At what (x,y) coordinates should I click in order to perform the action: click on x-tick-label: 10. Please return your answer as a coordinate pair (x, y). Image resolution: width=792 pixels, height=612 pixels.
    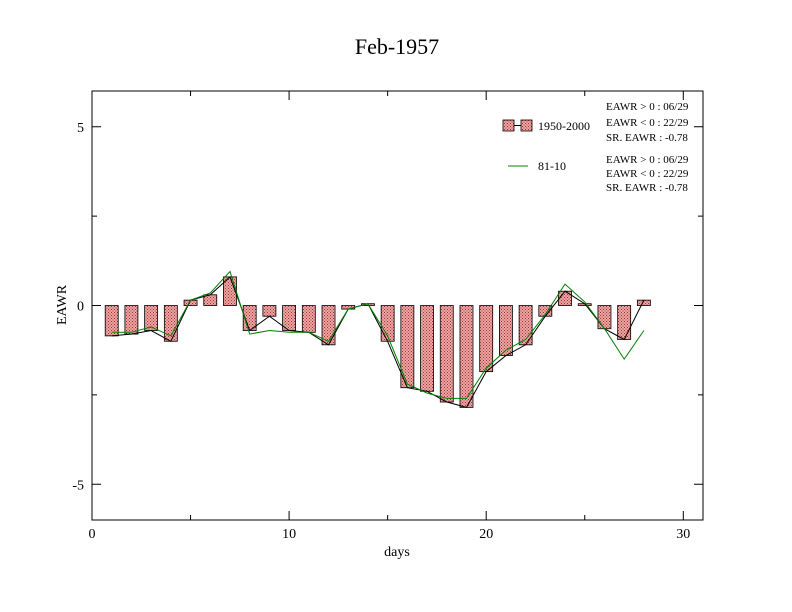
    Looking at the image, I should click on (289, 534).